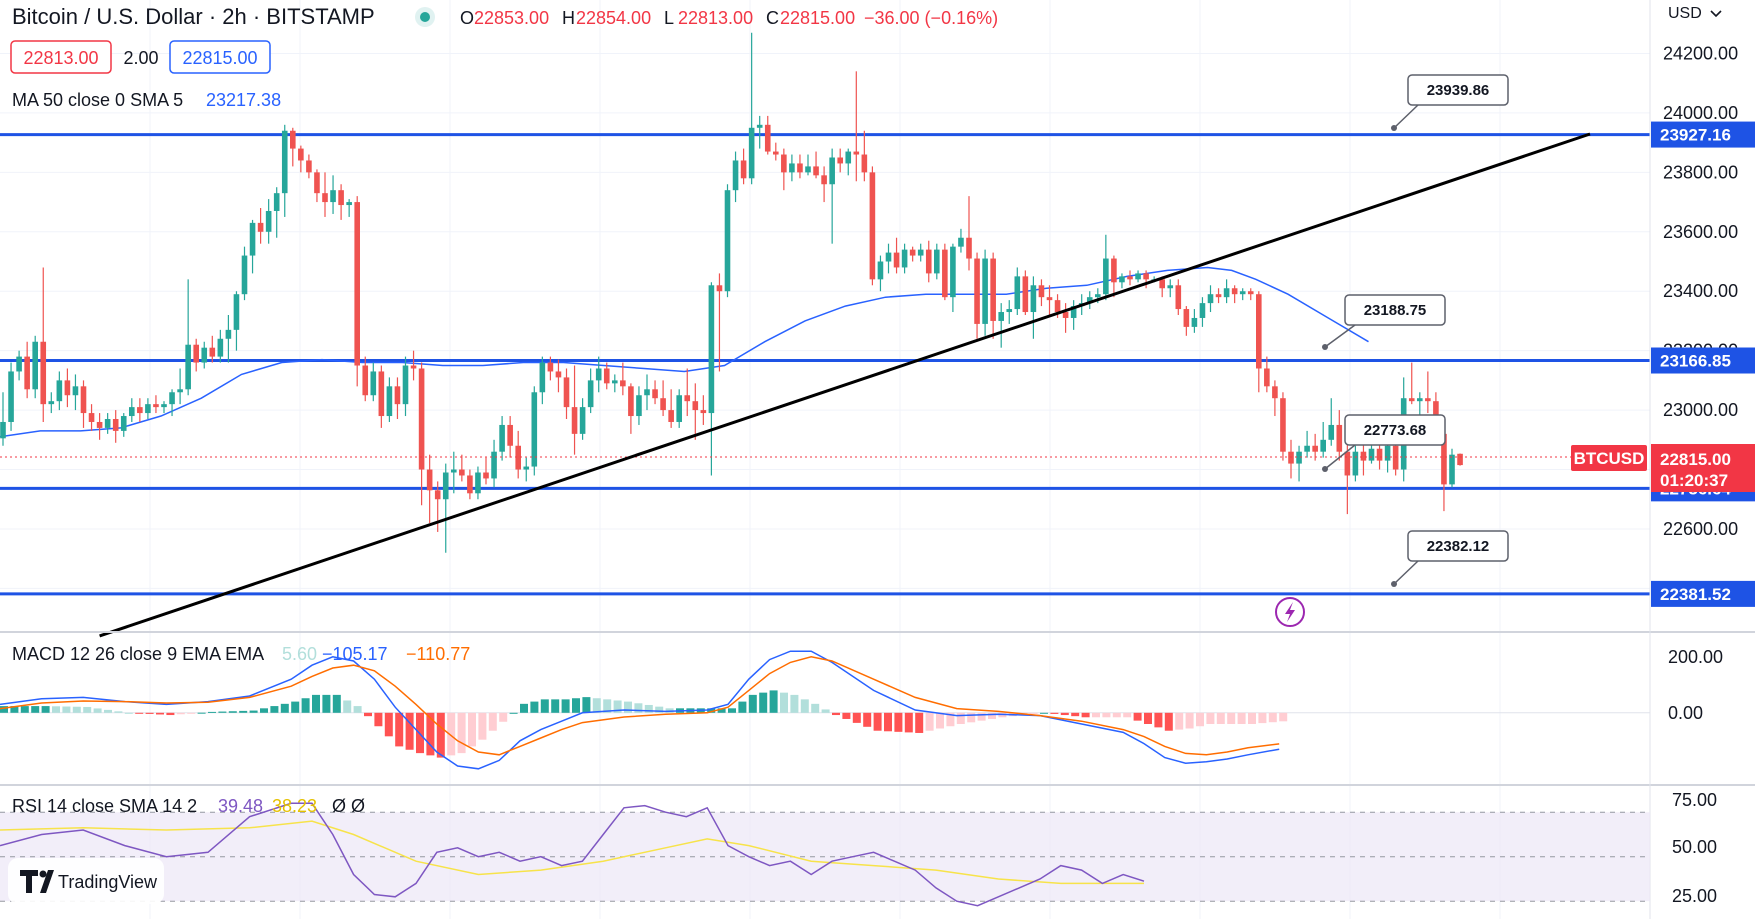  Describe the element at coordinates (1290, 612) in the screenshot. I see `lightning-icon` at that location.